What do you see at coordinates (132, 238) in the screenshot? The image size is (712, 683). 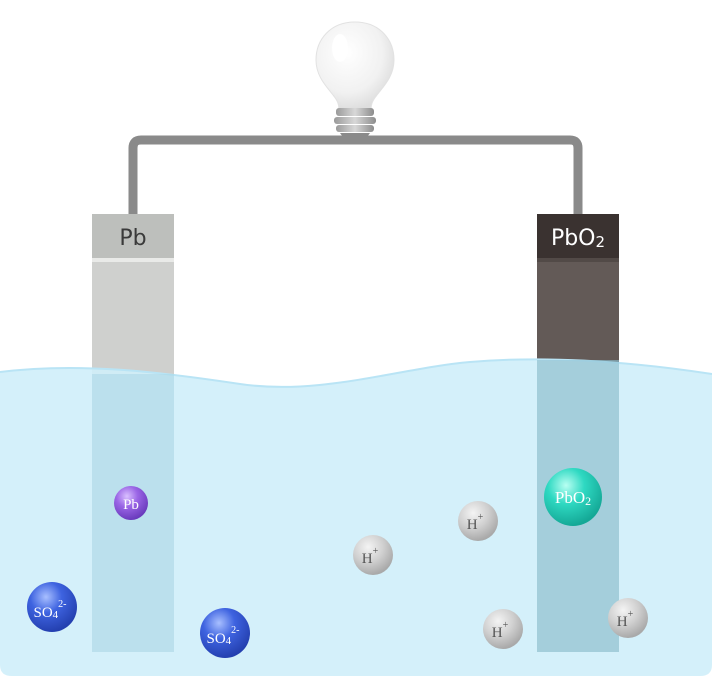 I see `anode-label: Pb` at bounding box center [132, 238].